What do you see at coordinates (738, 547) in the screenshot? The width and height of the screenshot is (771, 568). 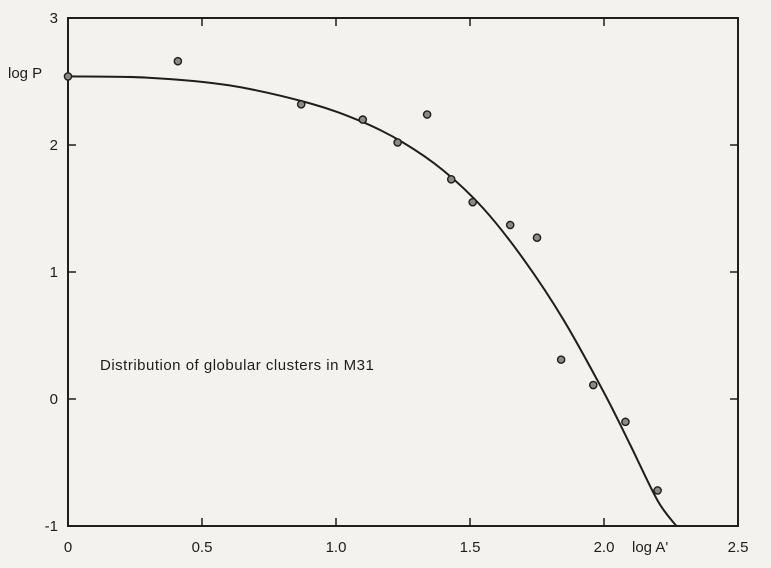 I see `x-tick-label: 2.5` at bounding box center [738, 547].